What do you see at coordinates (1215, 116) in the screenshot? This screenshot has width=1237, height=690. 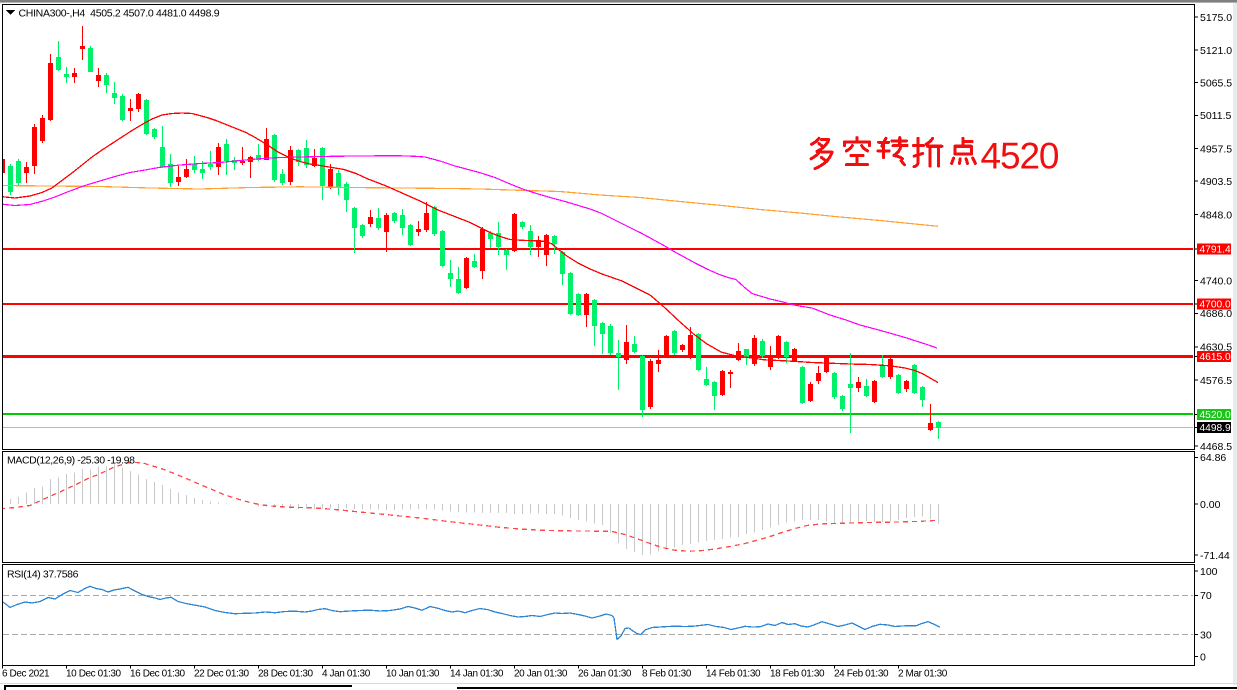 I see `svg-text: 5011.5` at bounding box center [1215, 116].